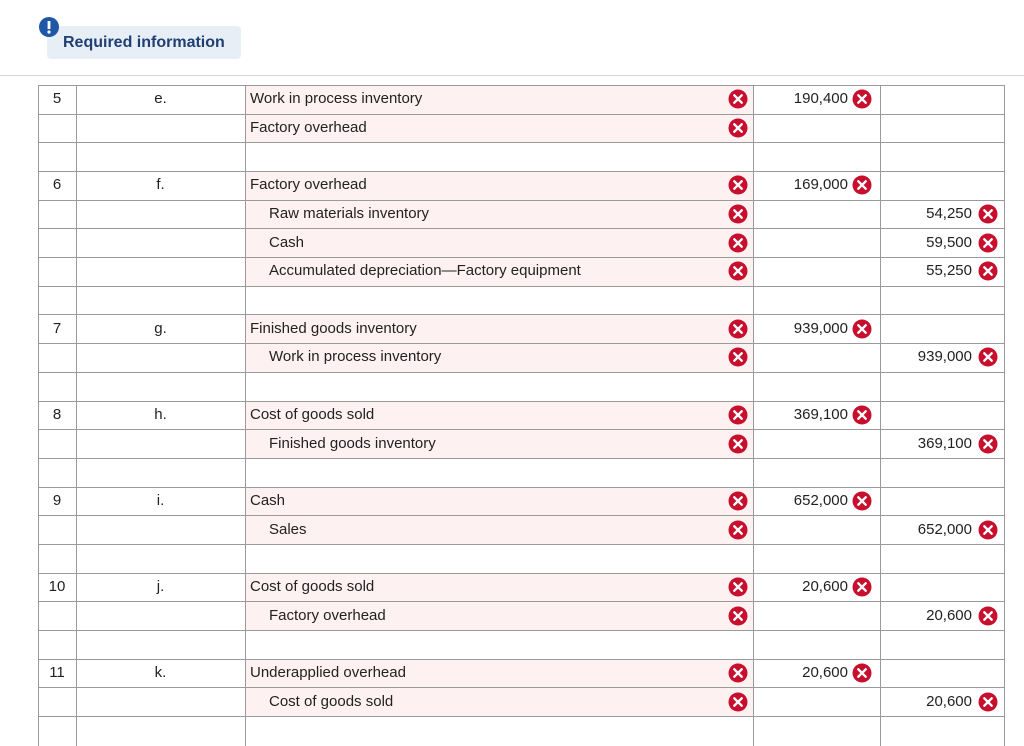  What do you see at coordinates (820, 99) in the screenshot?
I see `debit-amount: 190,400` at bounding box center [820, 99].